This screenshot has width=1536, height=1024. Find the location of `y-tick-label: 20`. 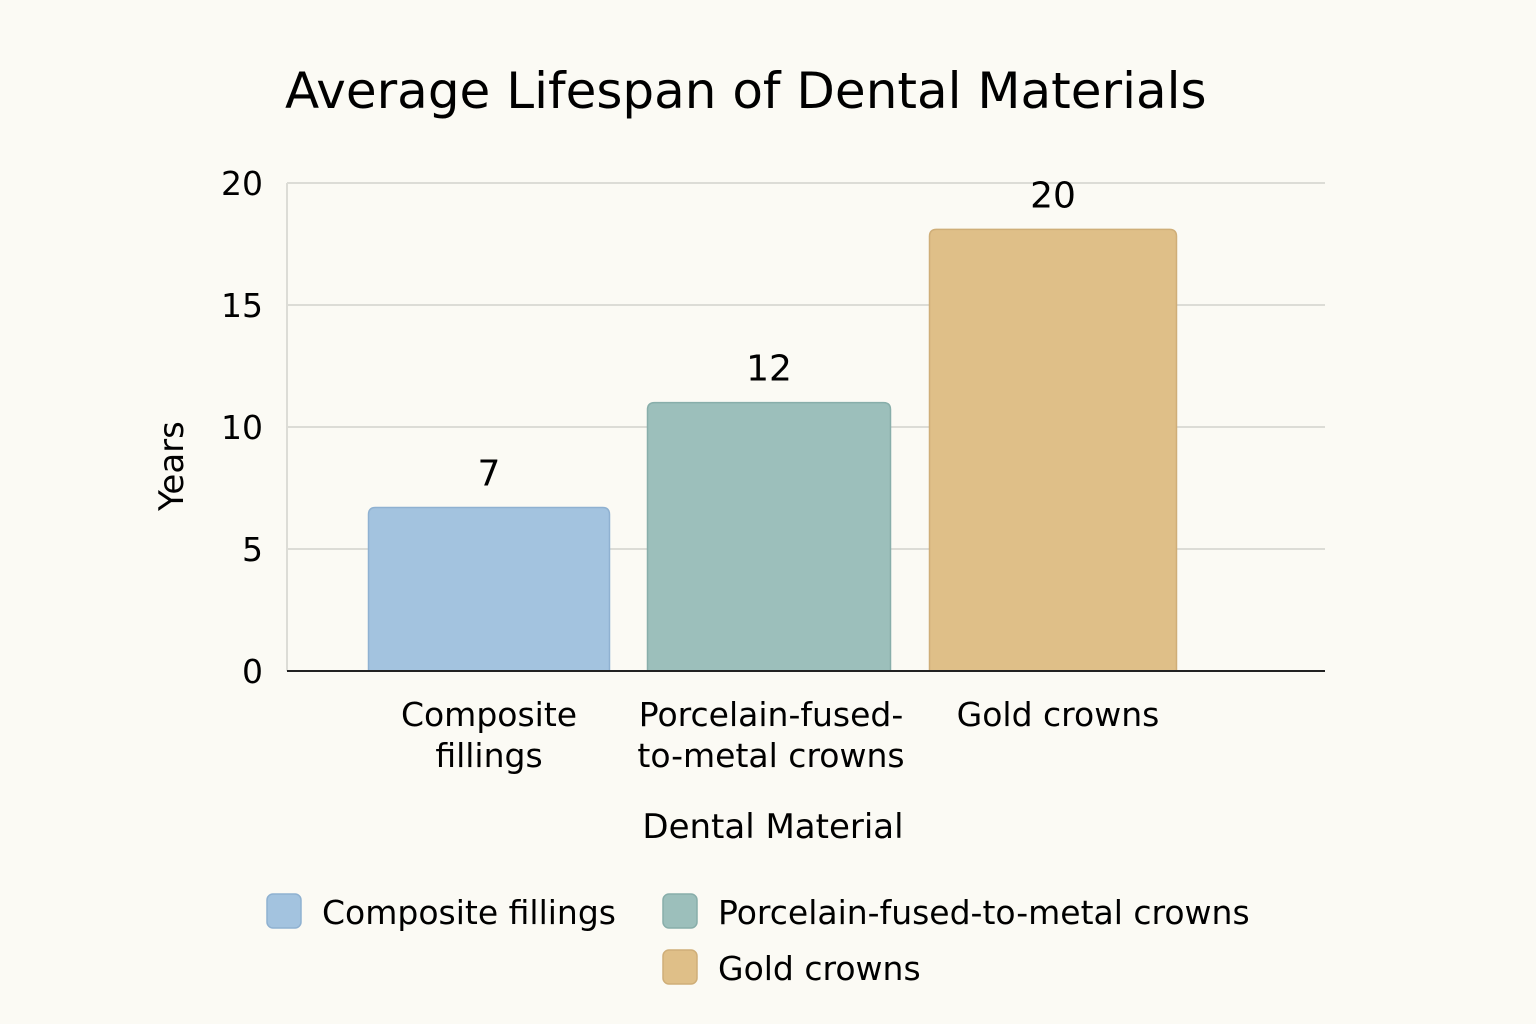

y-tick-label: 20 is located at coordinates (242, 183).